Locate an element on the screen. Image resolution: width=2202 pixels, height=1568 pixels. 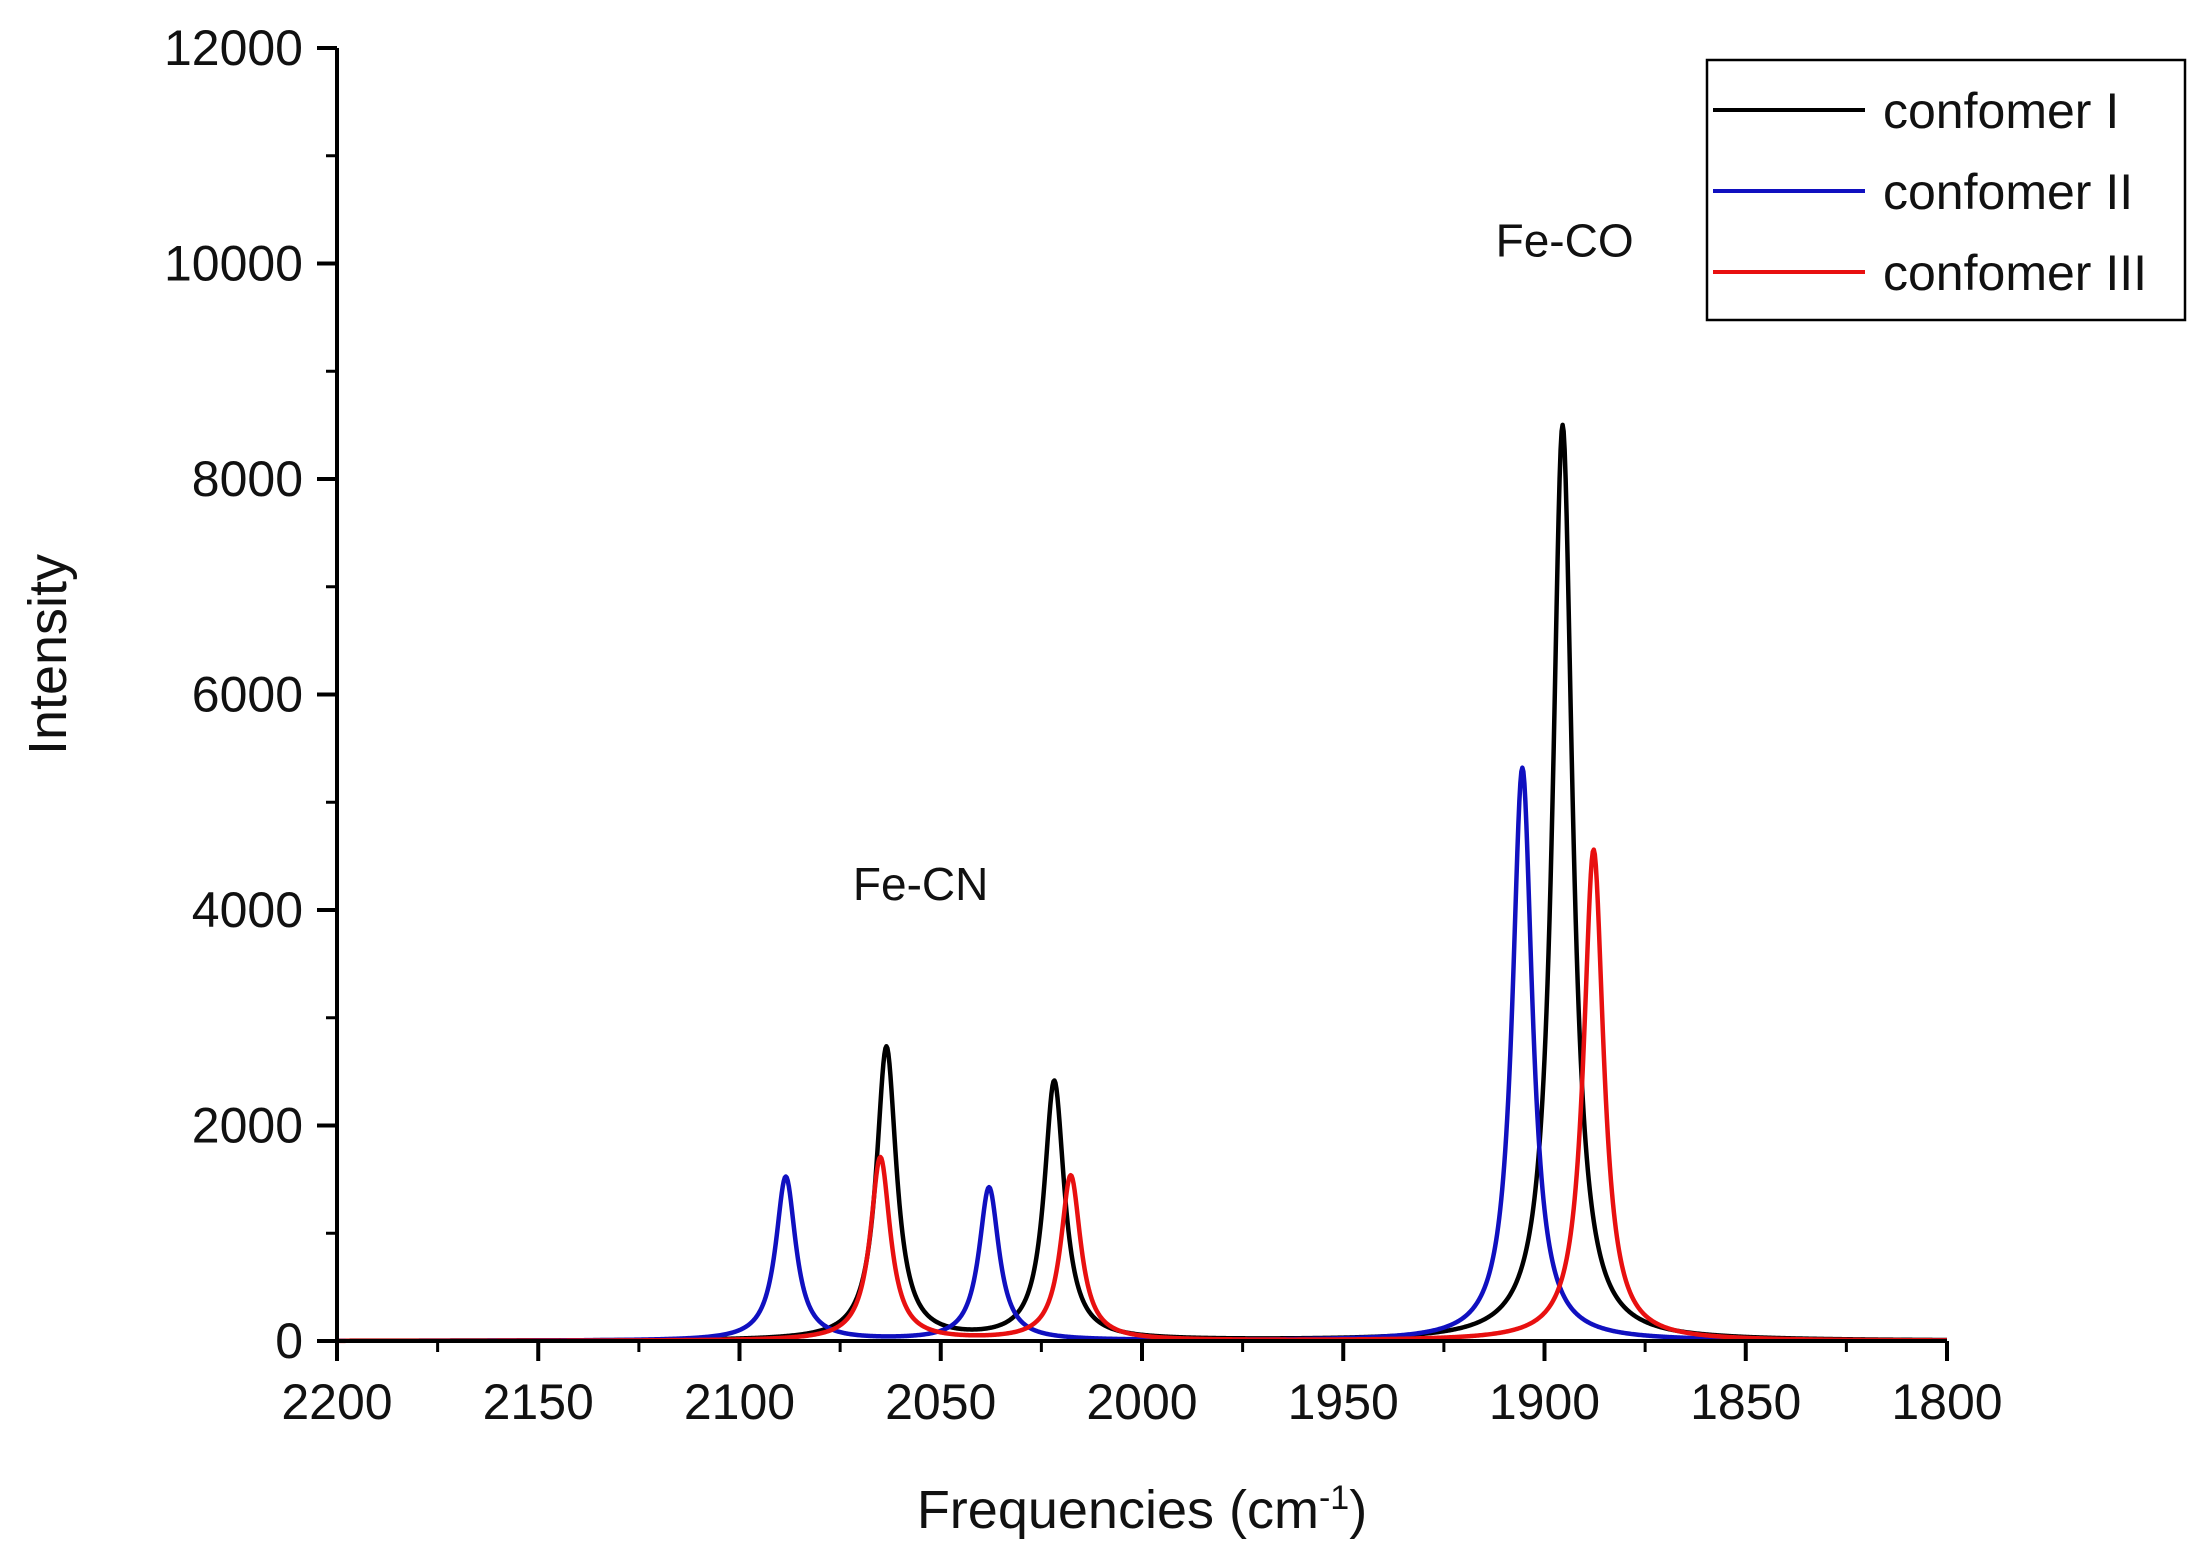
legend: confomer I confomer II confomer III is located at coordinates (1946, 190).